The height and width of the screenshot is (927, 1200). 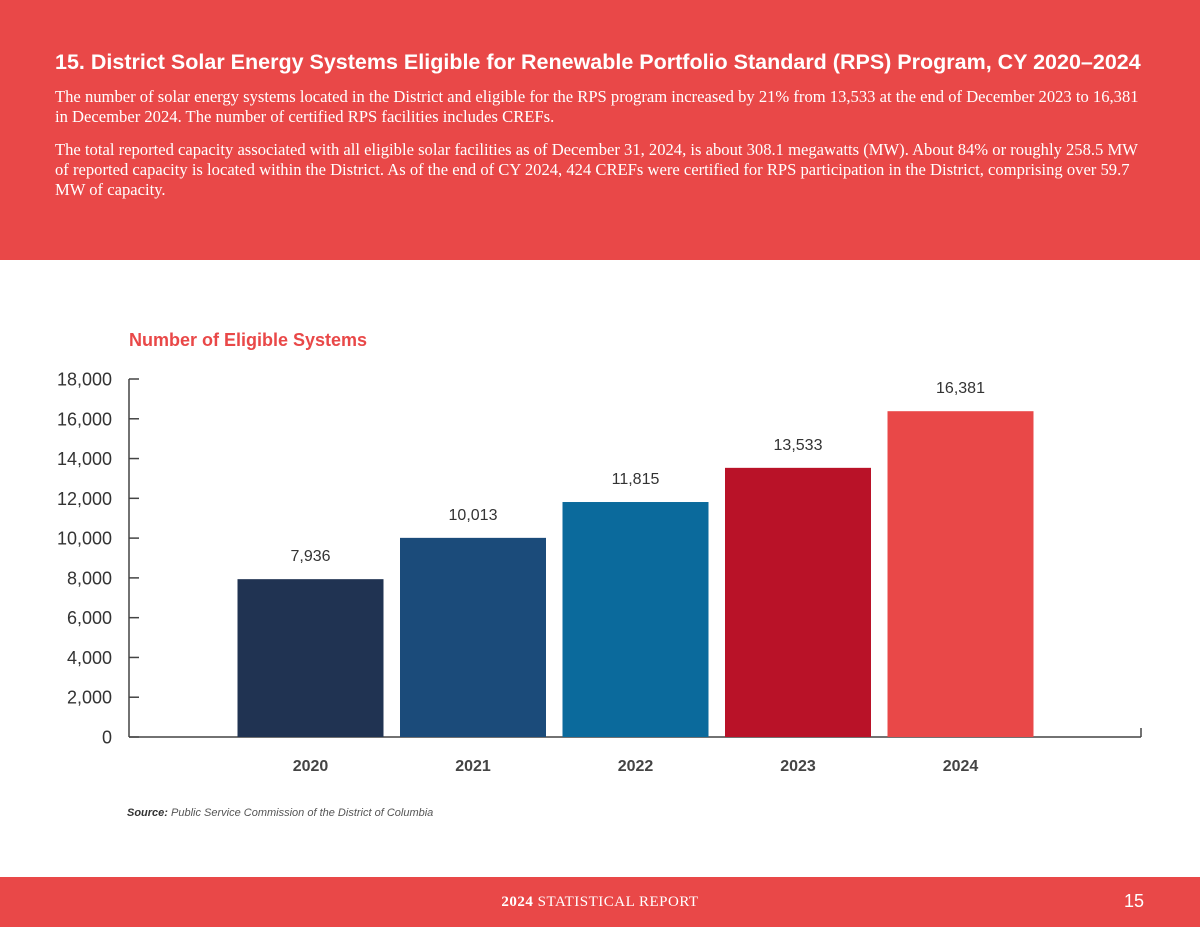 What do you see at coordinates (473, 637) in the screenshot?
I see `bar-2021` at bounding box center [473, 637].